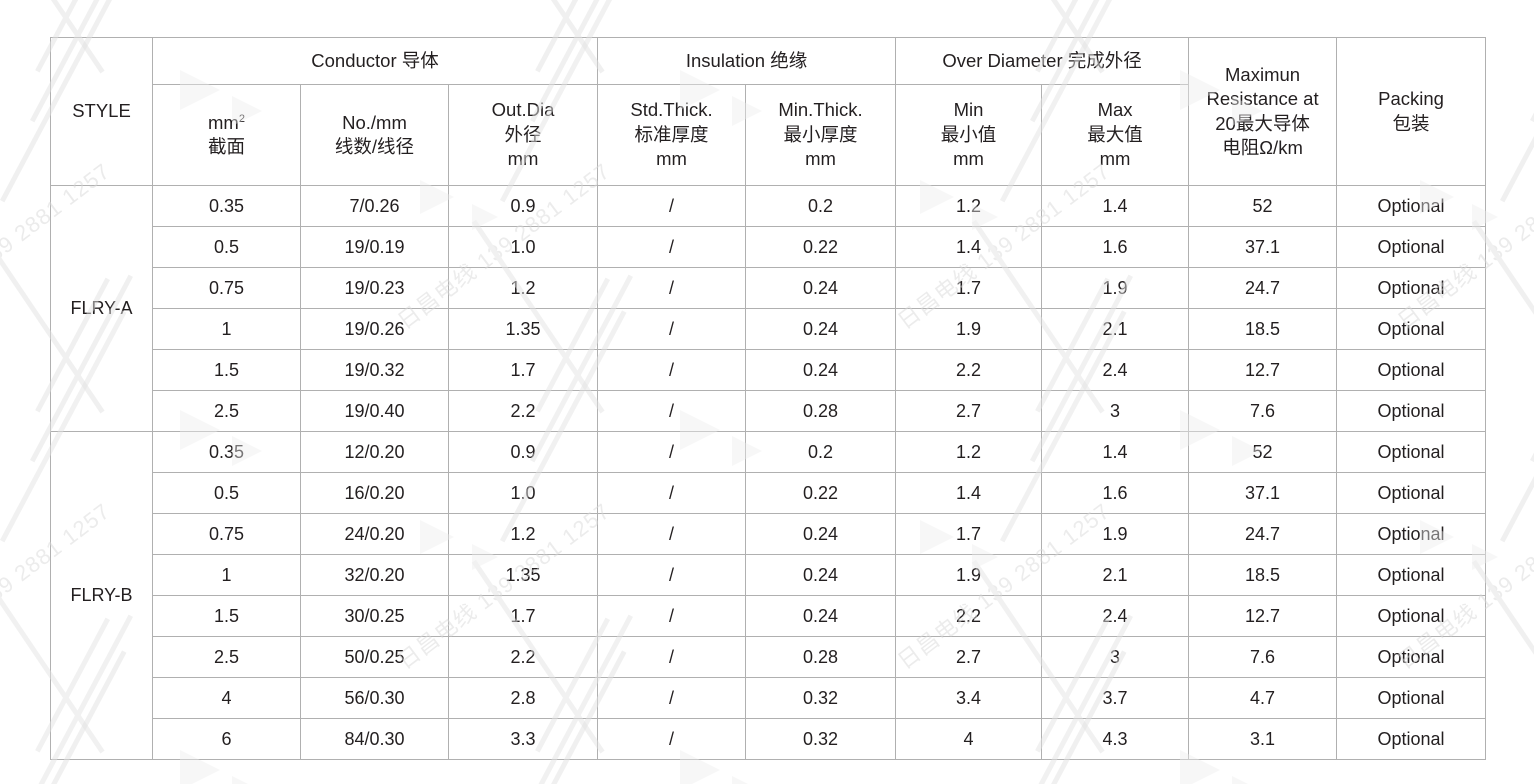  What do you see at coordinates (226, 370) in the screenshot?
I see `cell-mm2: 1.5` at bounding box center [226, 370].